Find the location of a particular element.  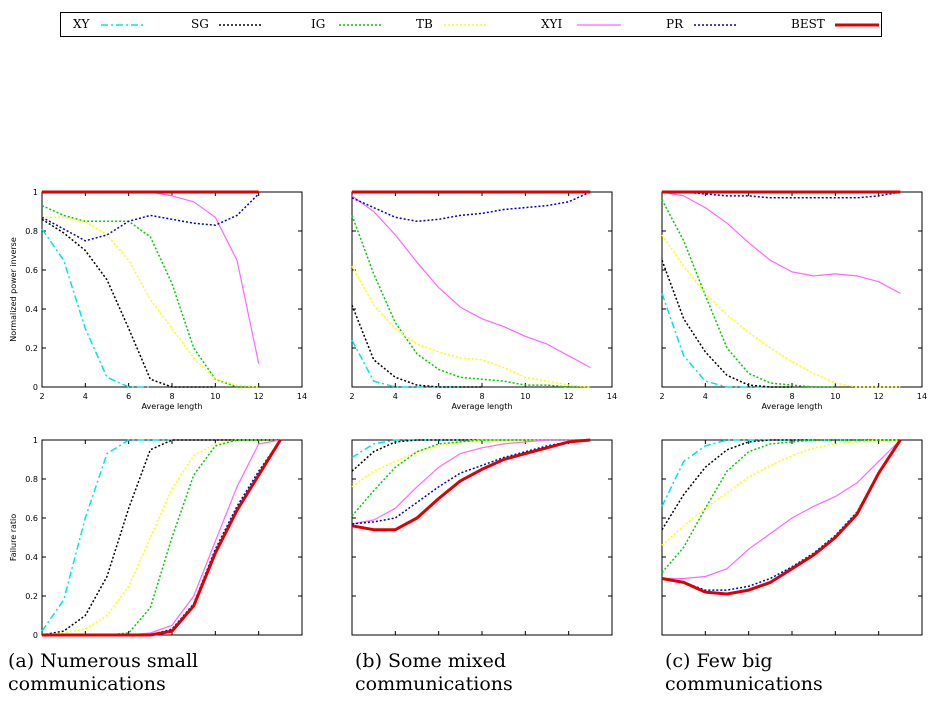

caption-a: (a) Numerous small communications is located at coordinates (103, 672).